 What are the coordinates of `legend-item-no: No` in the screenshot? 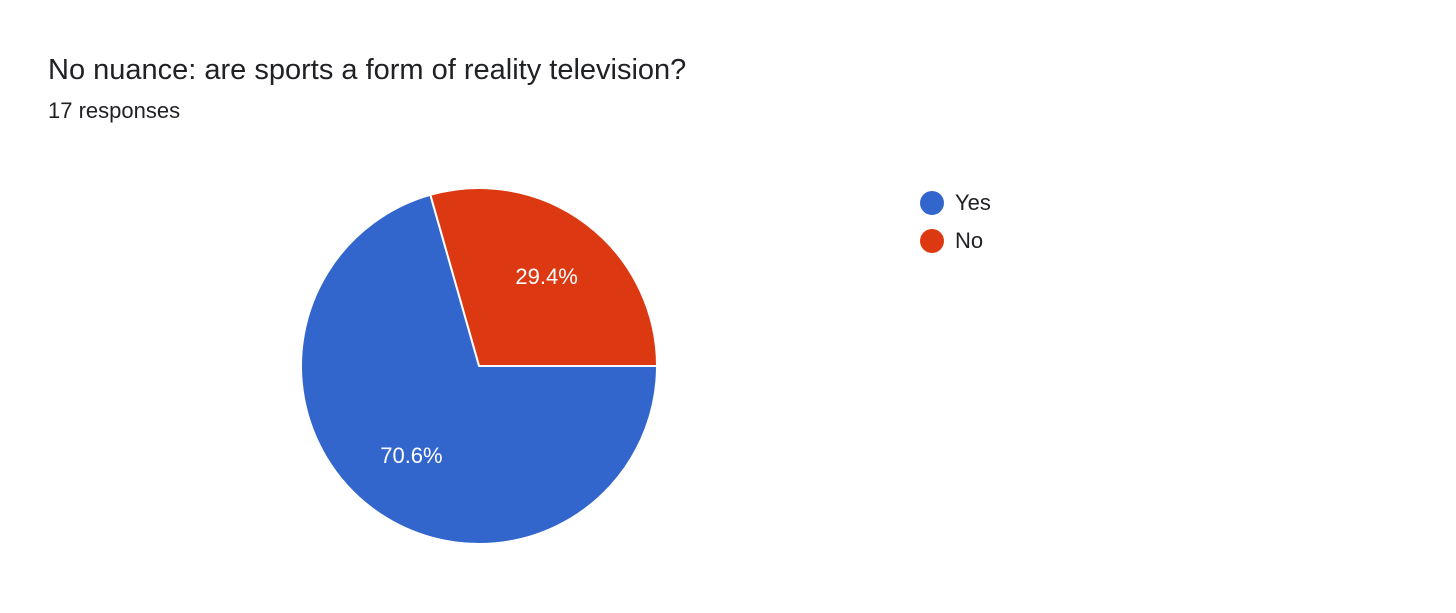 It's located at (955, 241).